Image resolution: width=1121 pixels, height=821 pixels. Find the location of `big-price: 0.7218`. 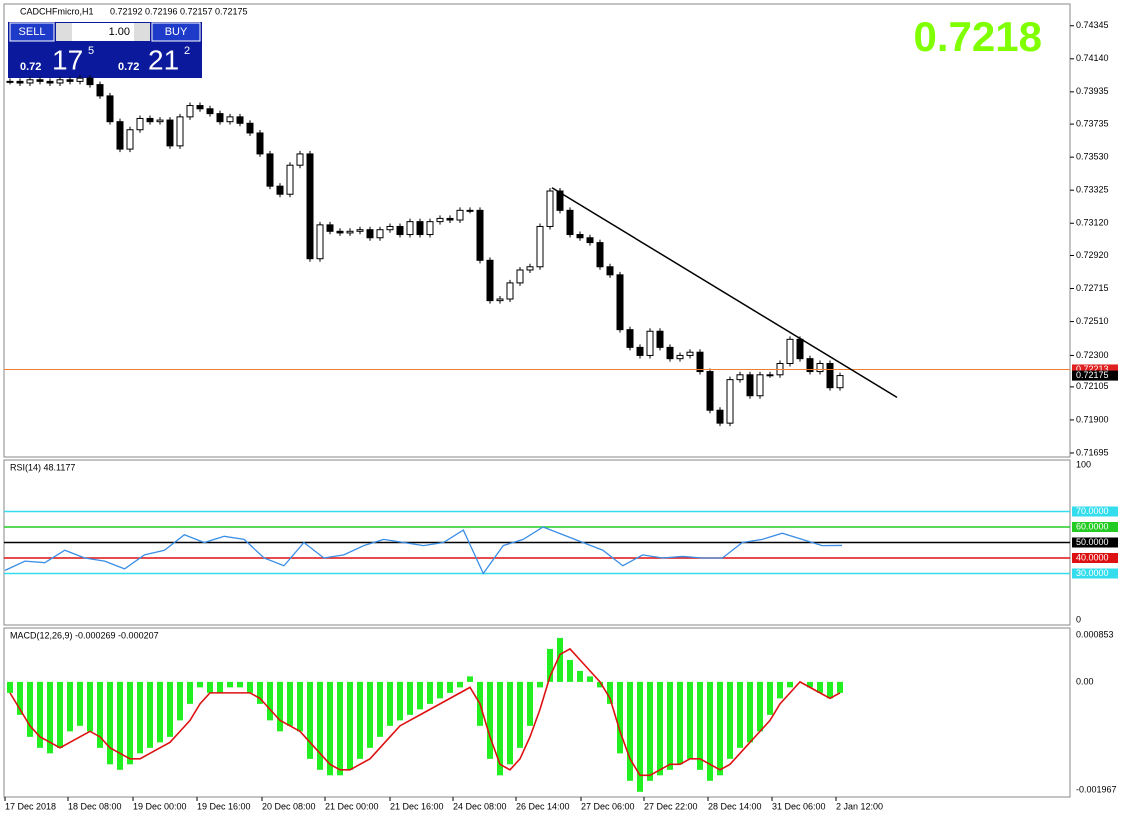

big-price: 0.7218 is located at coordinates (978, 36).